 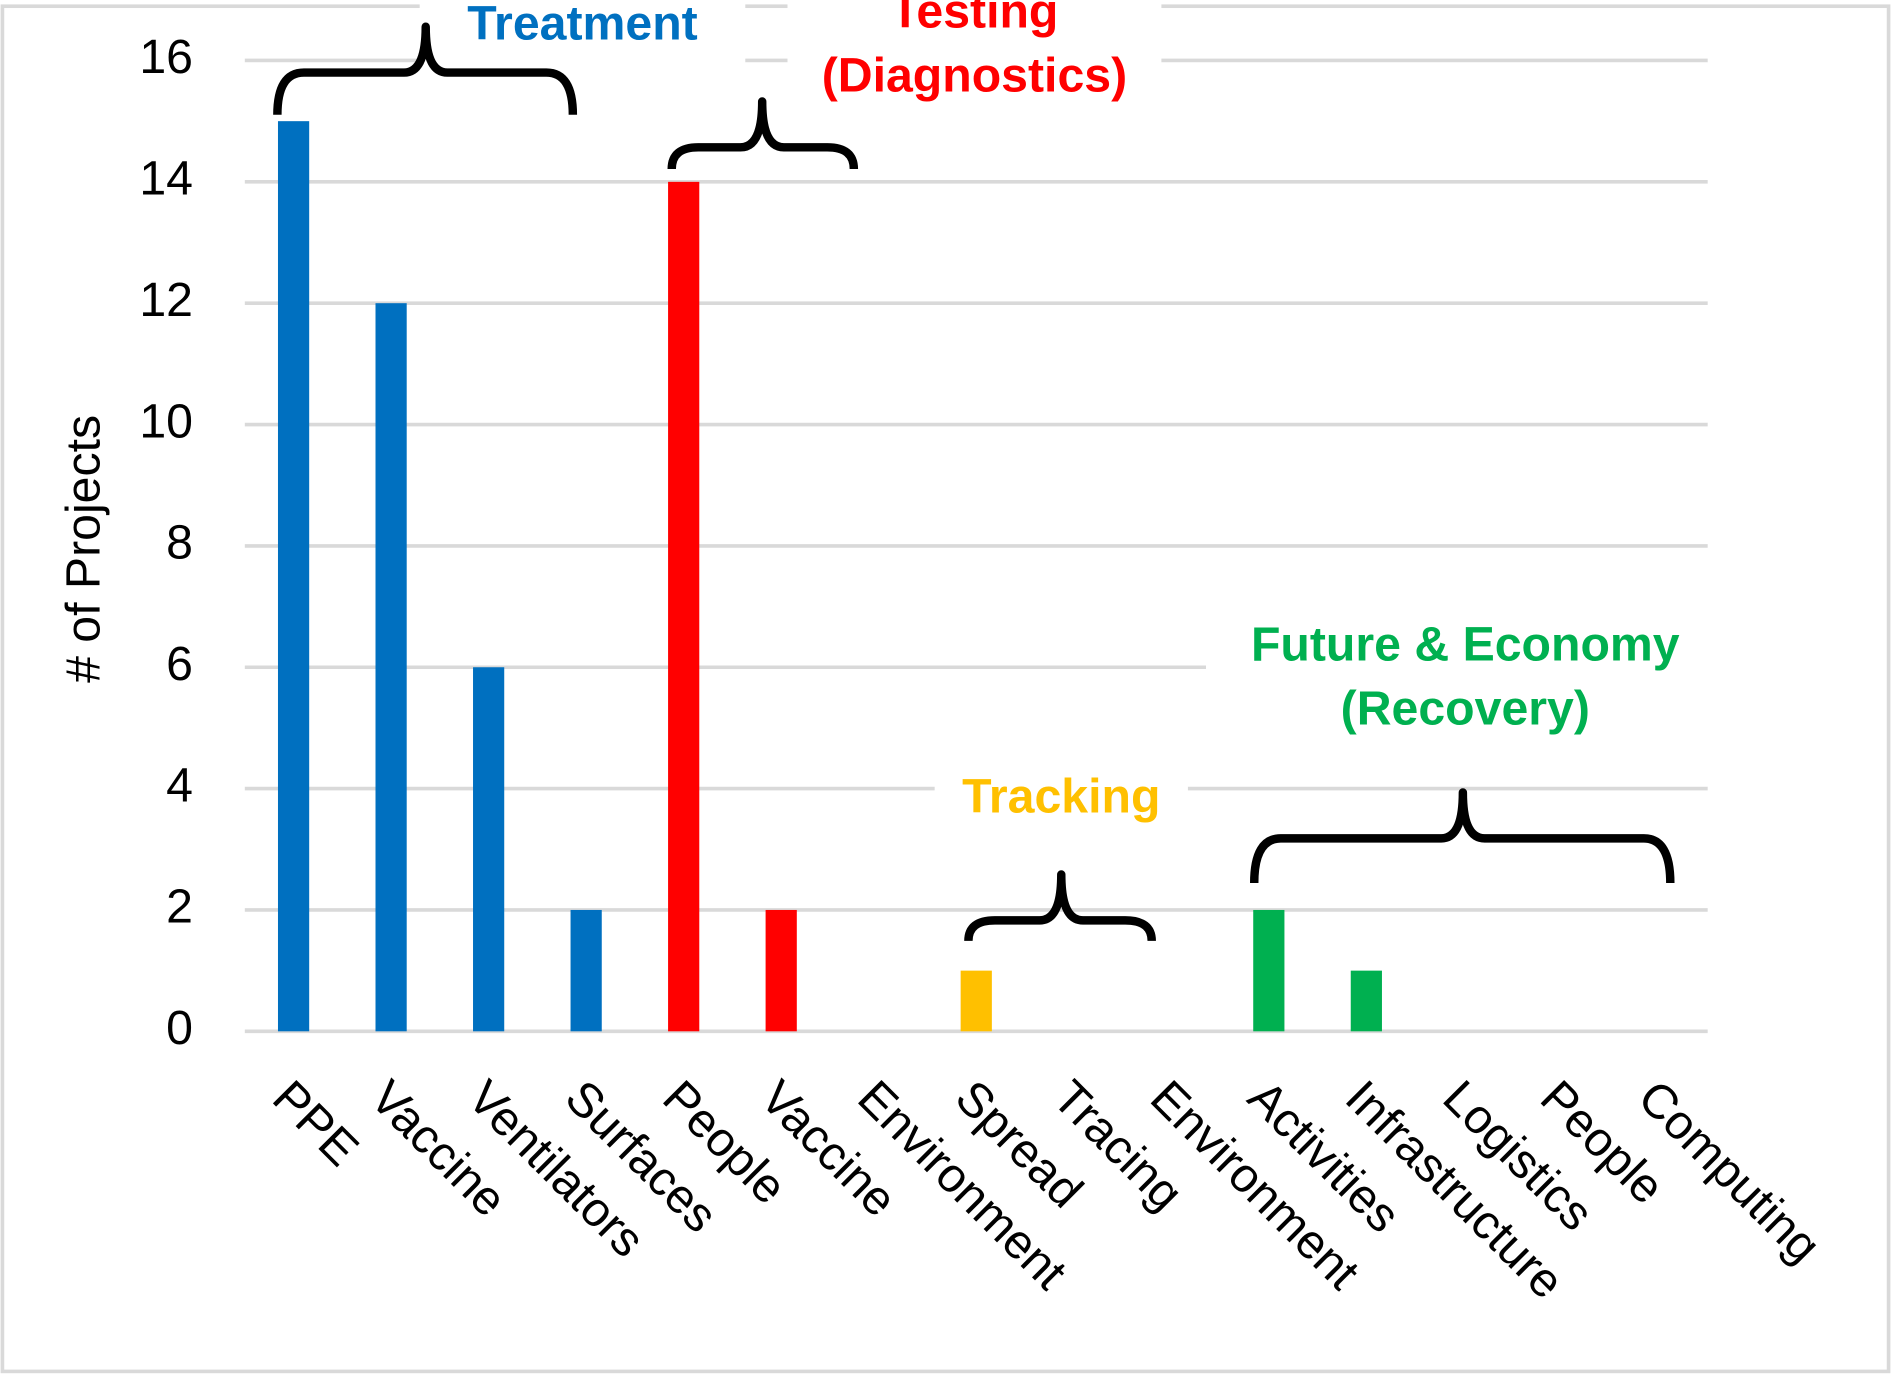 I want to click on y-tick-label: 0, so click(x=179, y=1028).